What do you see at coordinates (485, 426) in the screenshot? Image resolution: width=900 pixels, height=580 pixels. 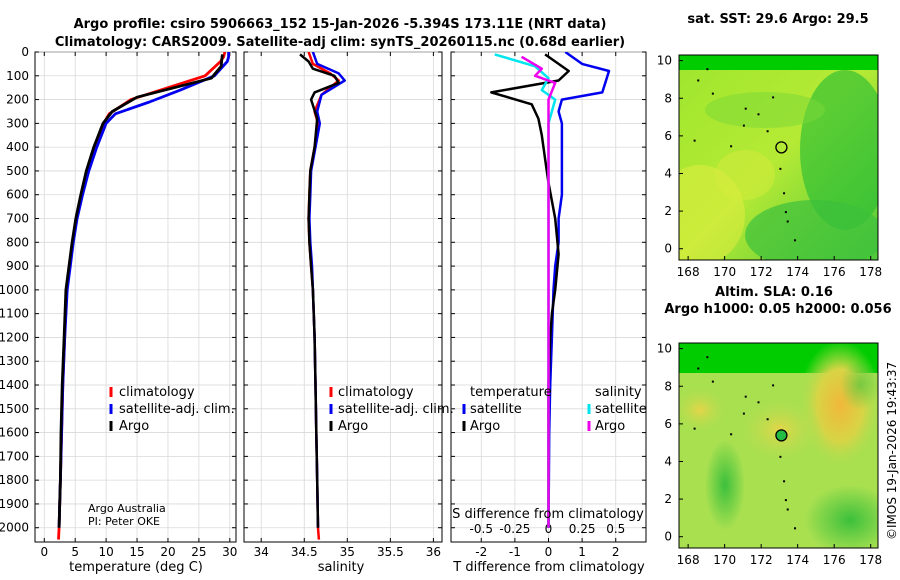 I see `legend-label-t-argo: Argo` at bounding box center [485, 426].